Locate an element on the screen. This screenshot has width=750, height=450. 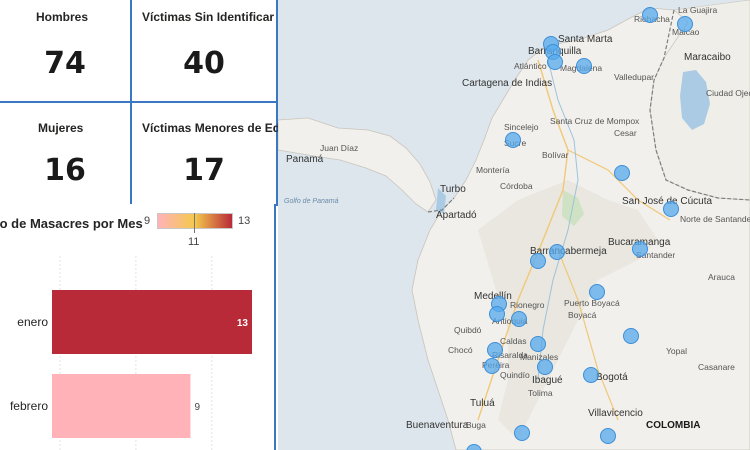
map-label: Medellín is located at coordinates (493, 296).